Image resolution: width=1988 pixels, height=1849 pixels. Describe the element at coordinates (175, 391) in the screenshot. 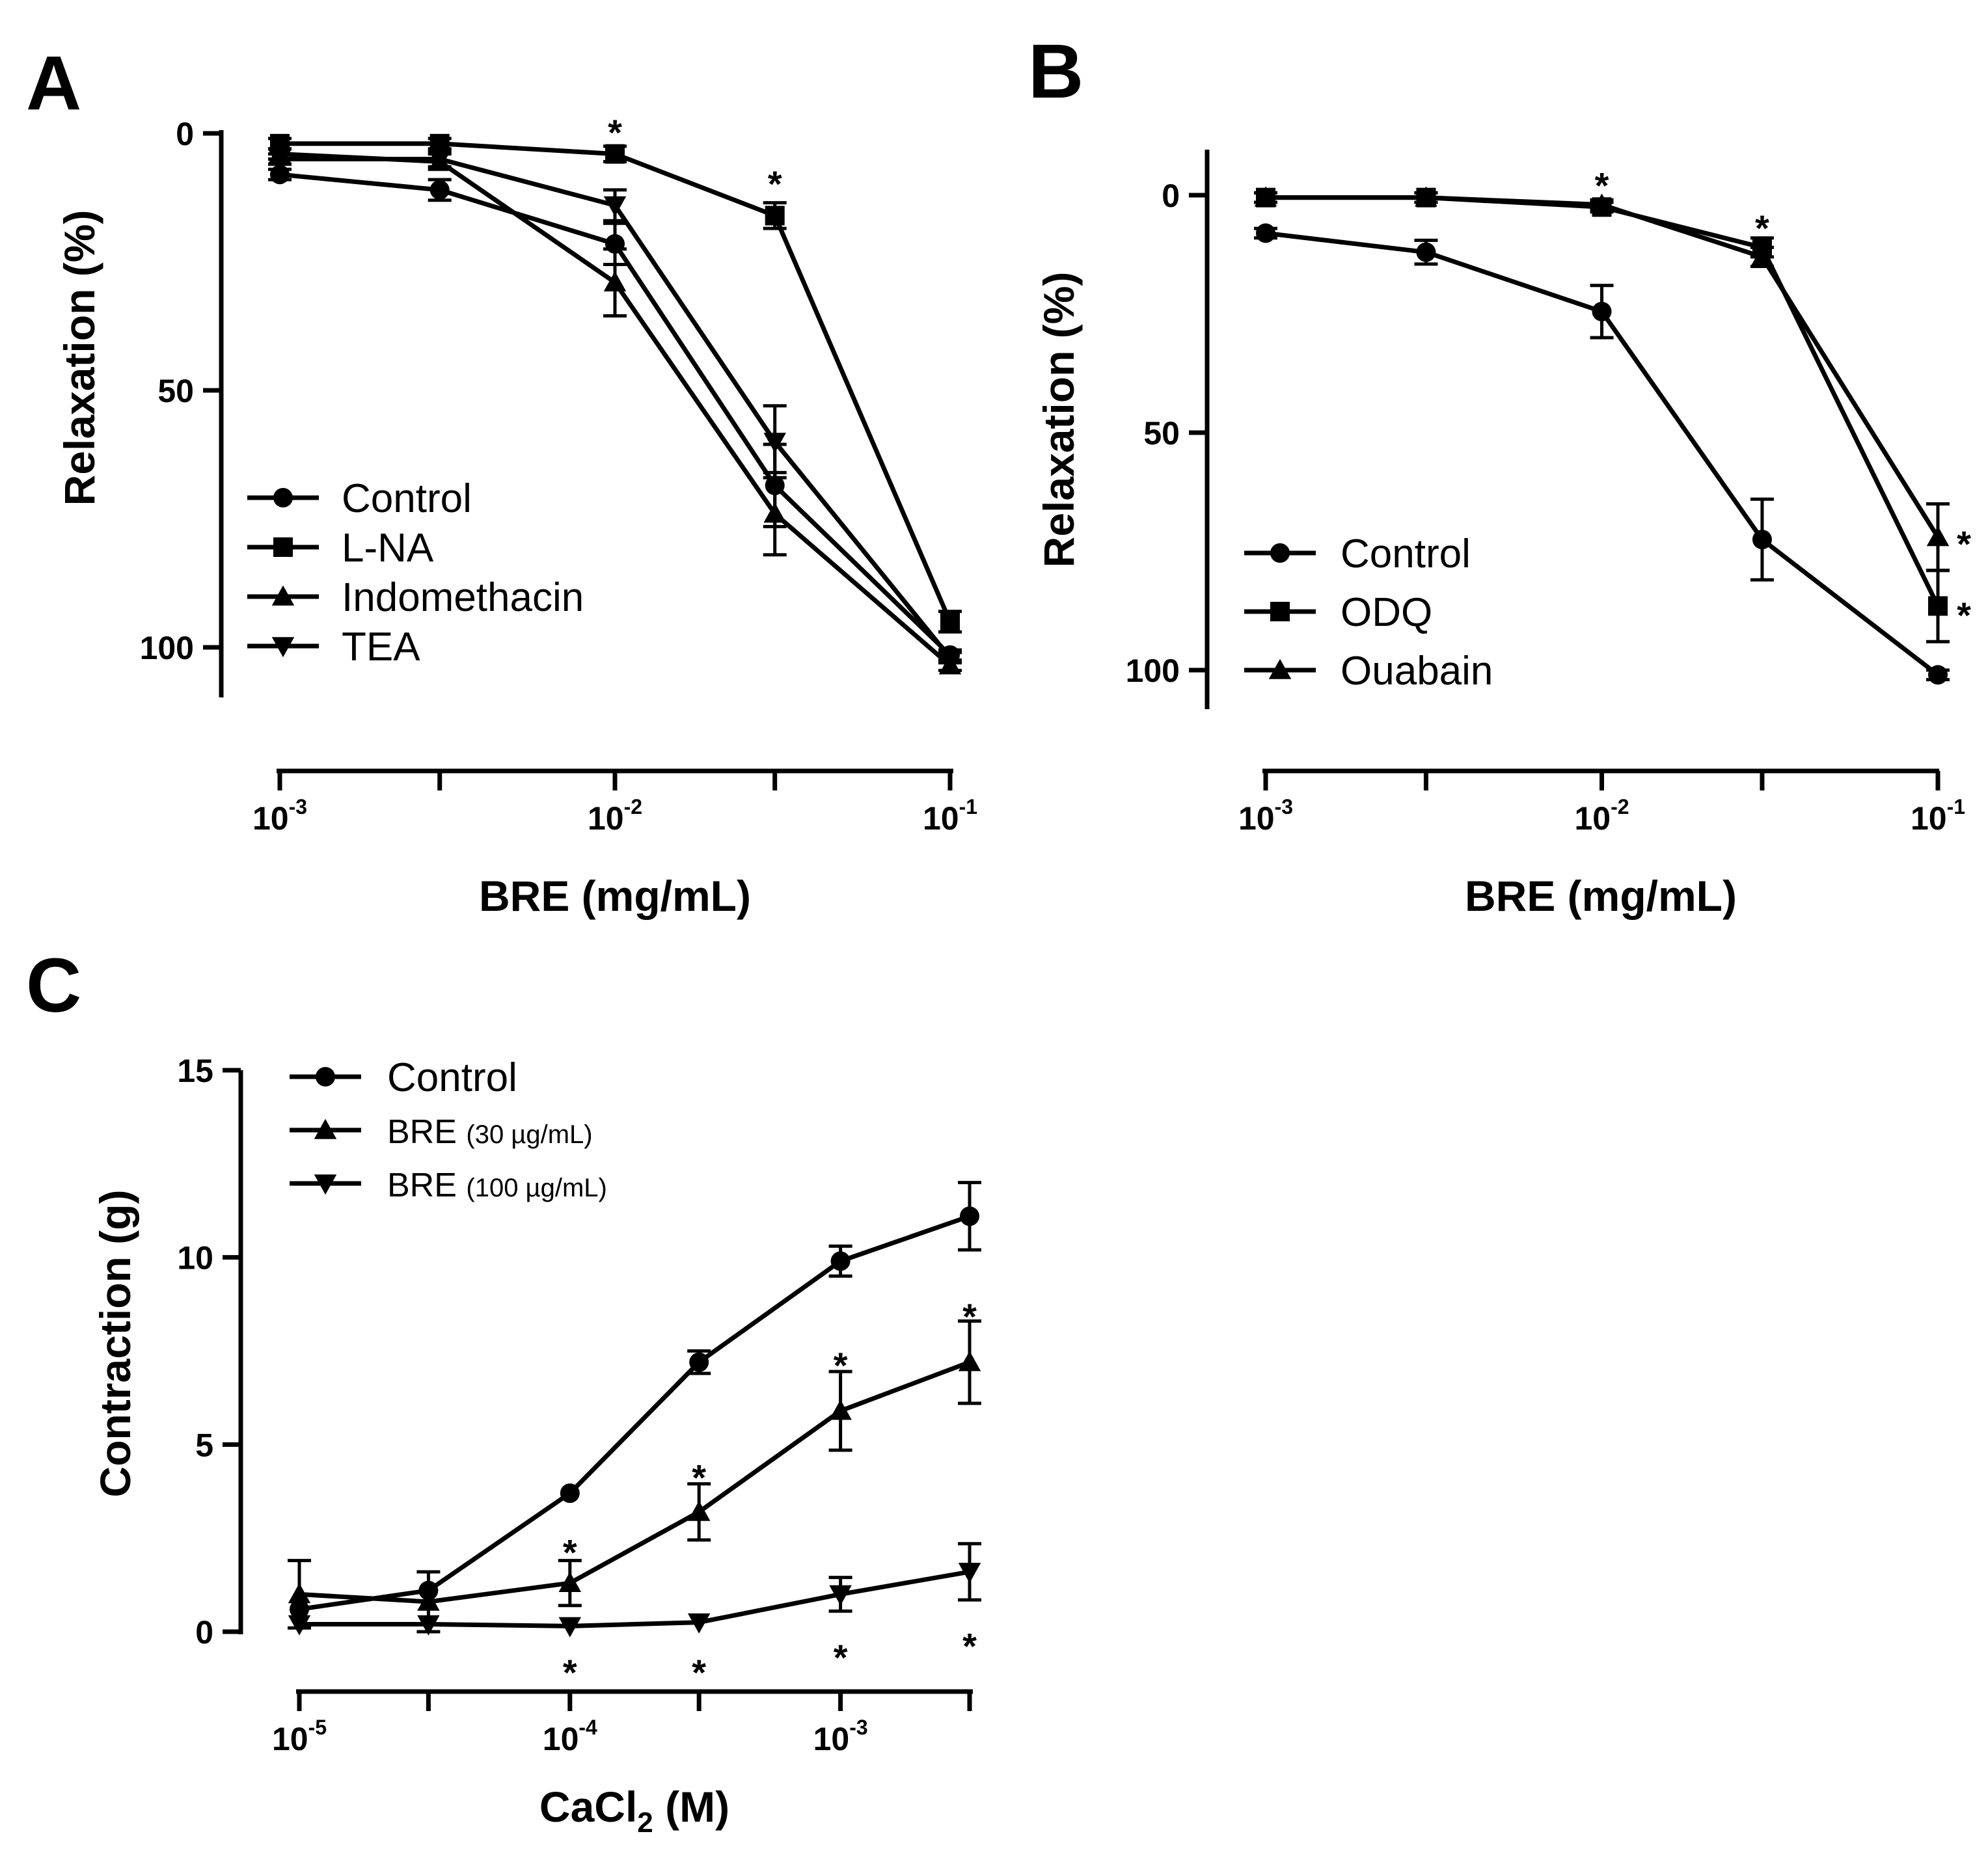

I see `y-tick-label: 50` at that location.